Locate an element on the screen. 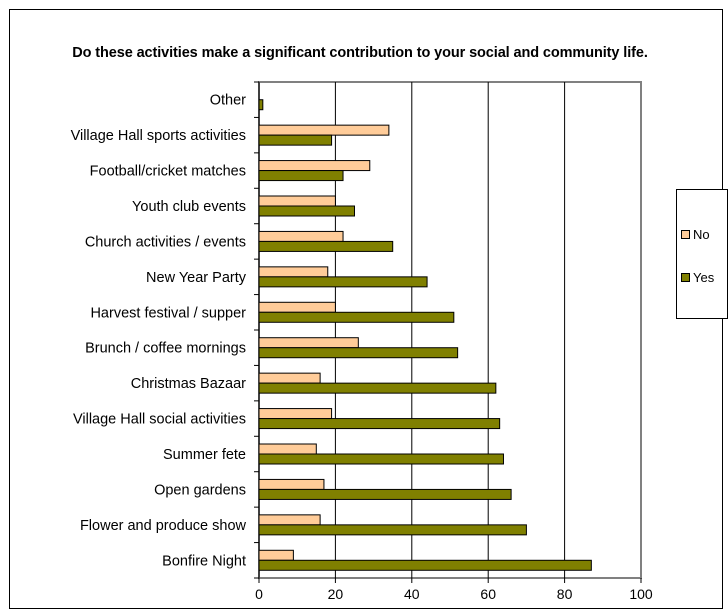  category-label: Football/cricket matches is located at coordinates (168, 172).